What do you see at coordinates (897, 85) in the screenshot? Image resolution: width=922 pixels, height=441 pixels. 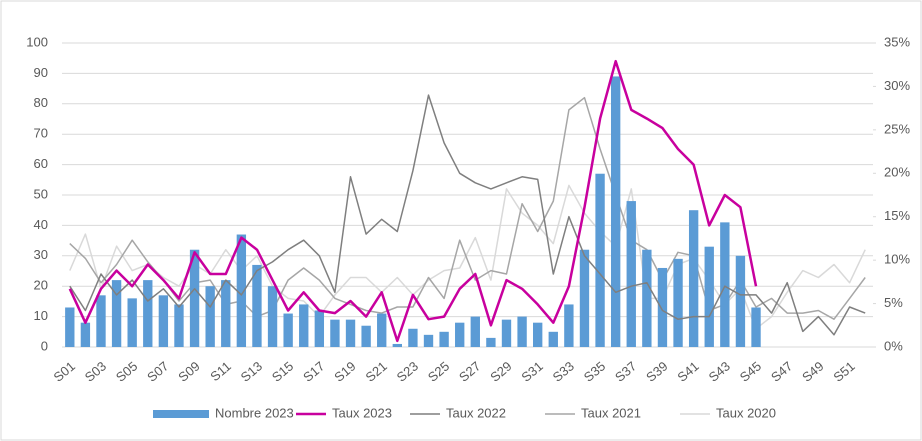 I see `y2-tick-label: 30%` at bounding box center [897, 85].